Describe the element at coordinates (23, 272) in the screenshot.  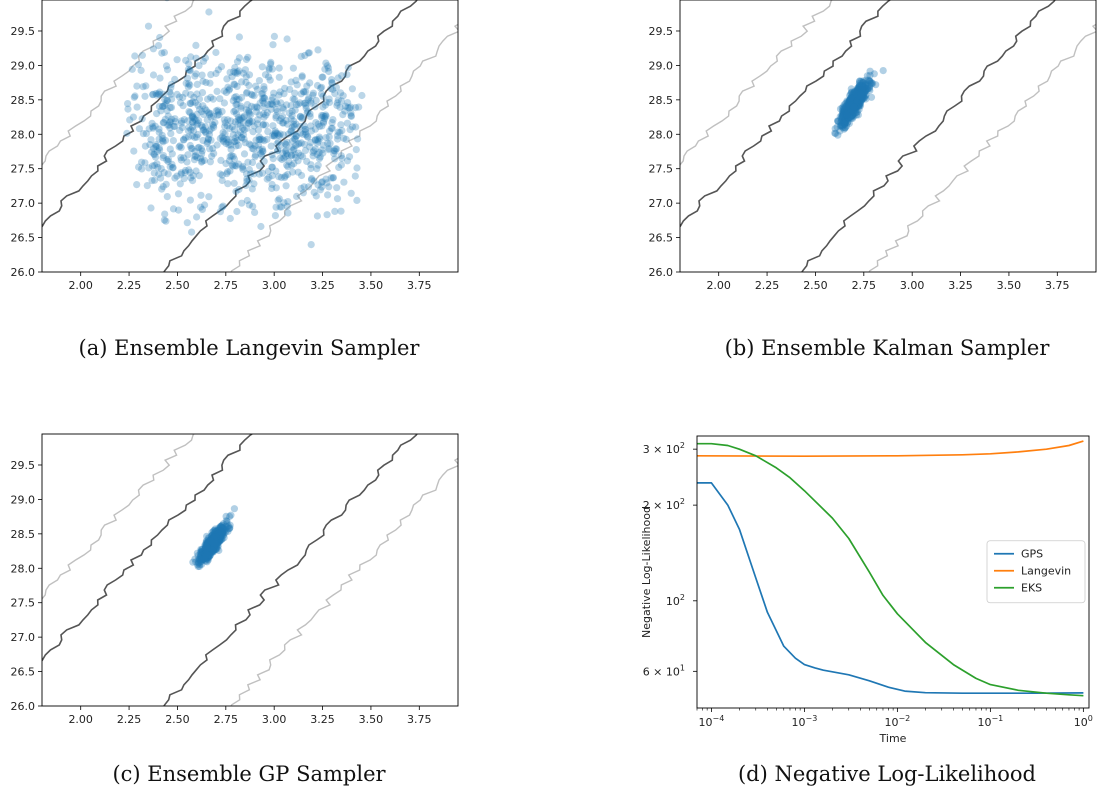
I see `y-tick-label: 26.0` at that location.